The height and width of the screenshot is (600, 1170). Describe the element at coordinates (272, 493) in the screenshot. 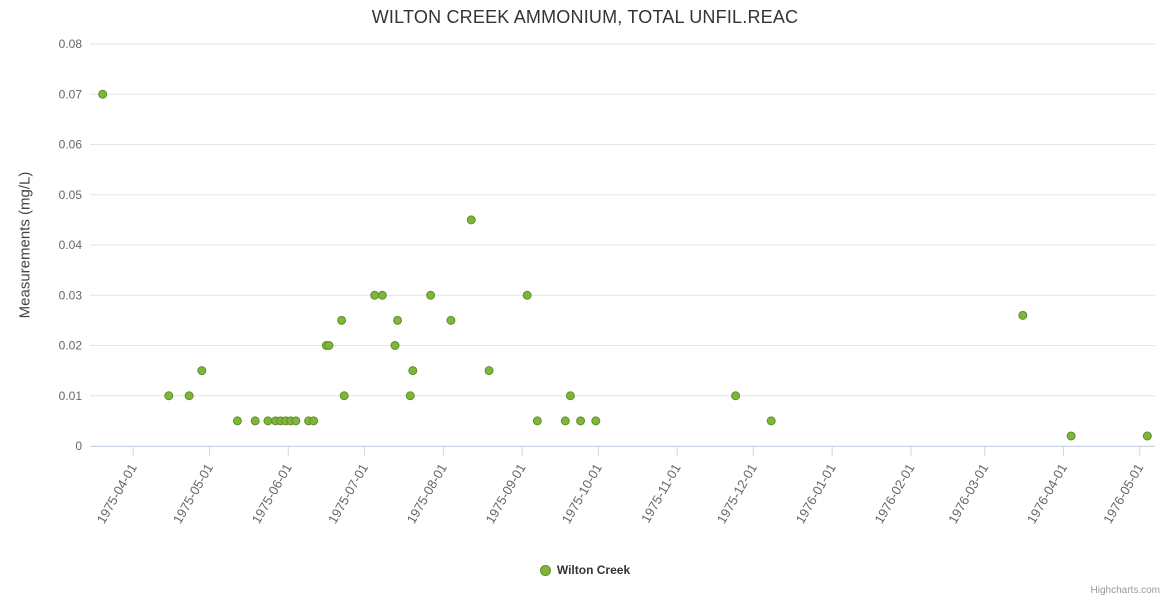

I see `x-axis-tick-label: 1975-06-01` at that location.